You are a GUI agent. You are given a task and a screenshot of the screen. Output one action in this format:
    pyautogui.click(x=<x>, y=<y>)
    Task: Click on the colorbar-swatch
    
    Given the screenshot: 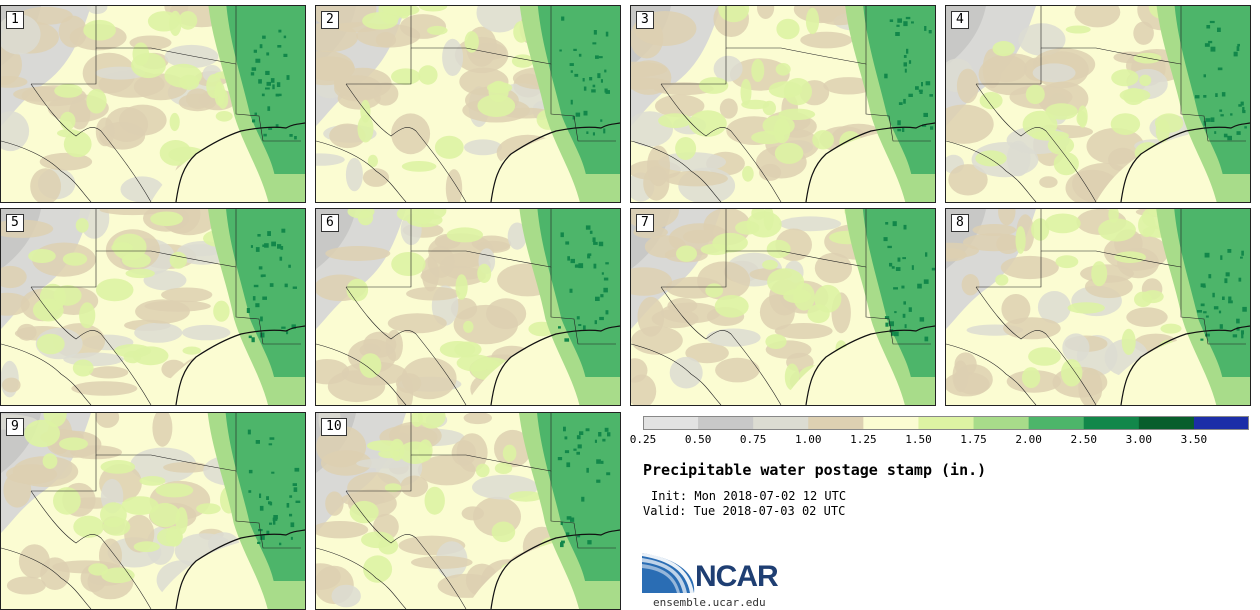 What is the action you would take?
    pyautogui.click(x=1221, y=423)
    